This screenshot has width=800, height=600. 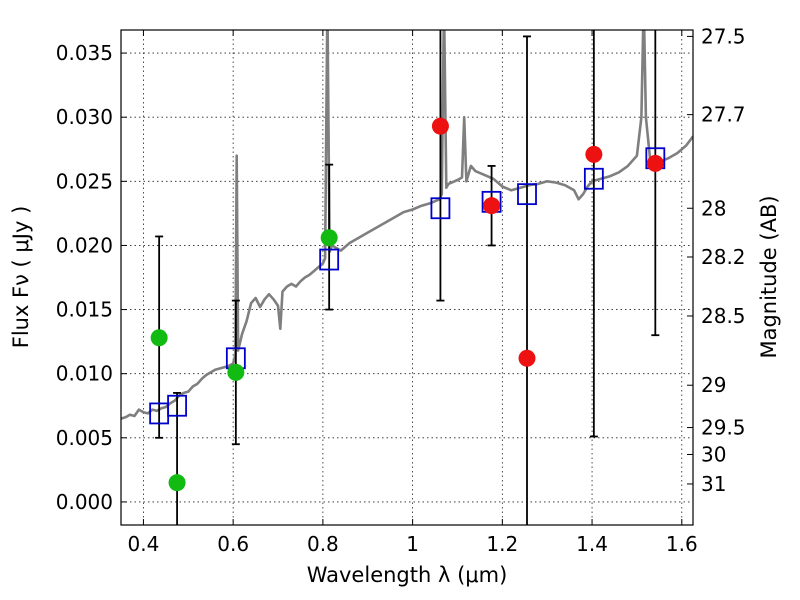 What do you see at coordinates (723, 115) in the screenshot?
I see `mag-tick-label: 27.7` at bounding box center [723, 115].